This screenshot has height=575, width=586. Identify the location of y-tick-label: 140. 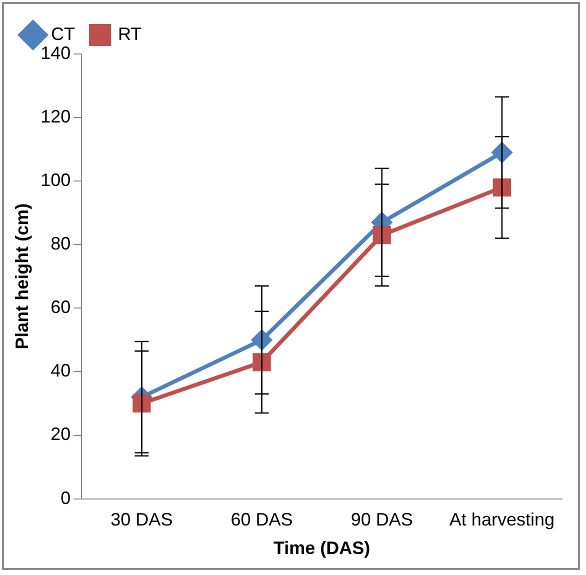
(55, 52).